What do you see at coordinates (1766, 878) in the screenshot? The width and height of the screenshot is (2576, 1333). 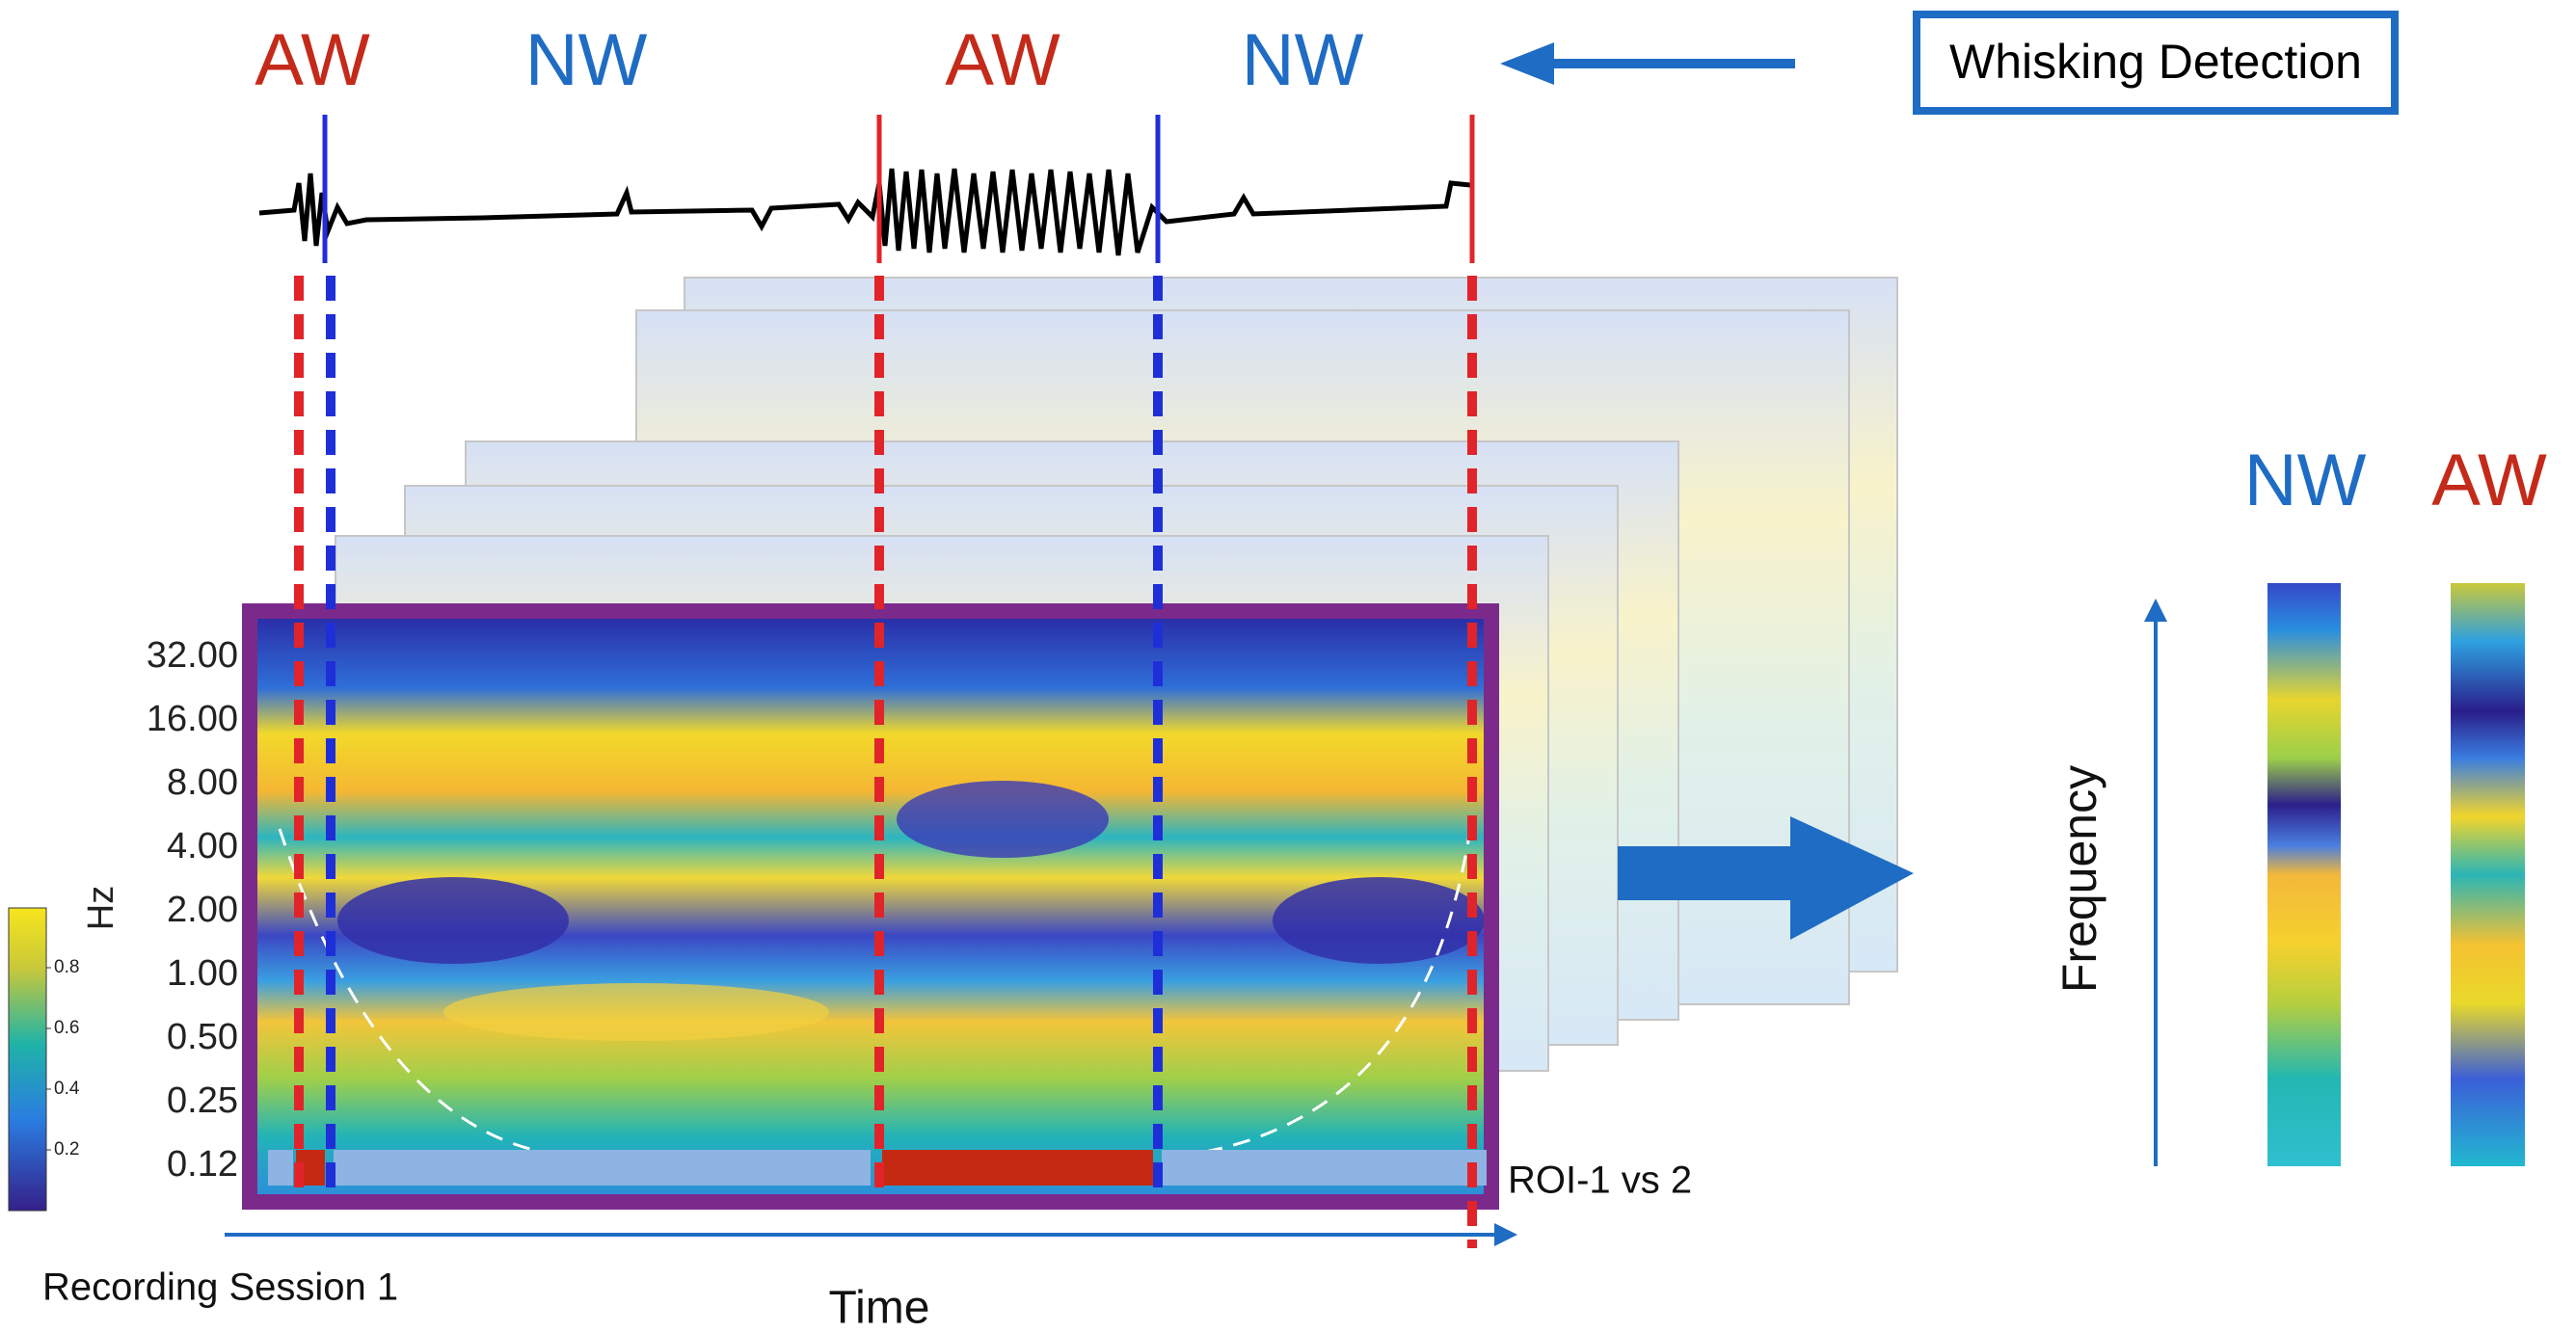 I see `big-arrow` at bounding box center [1766, 878].